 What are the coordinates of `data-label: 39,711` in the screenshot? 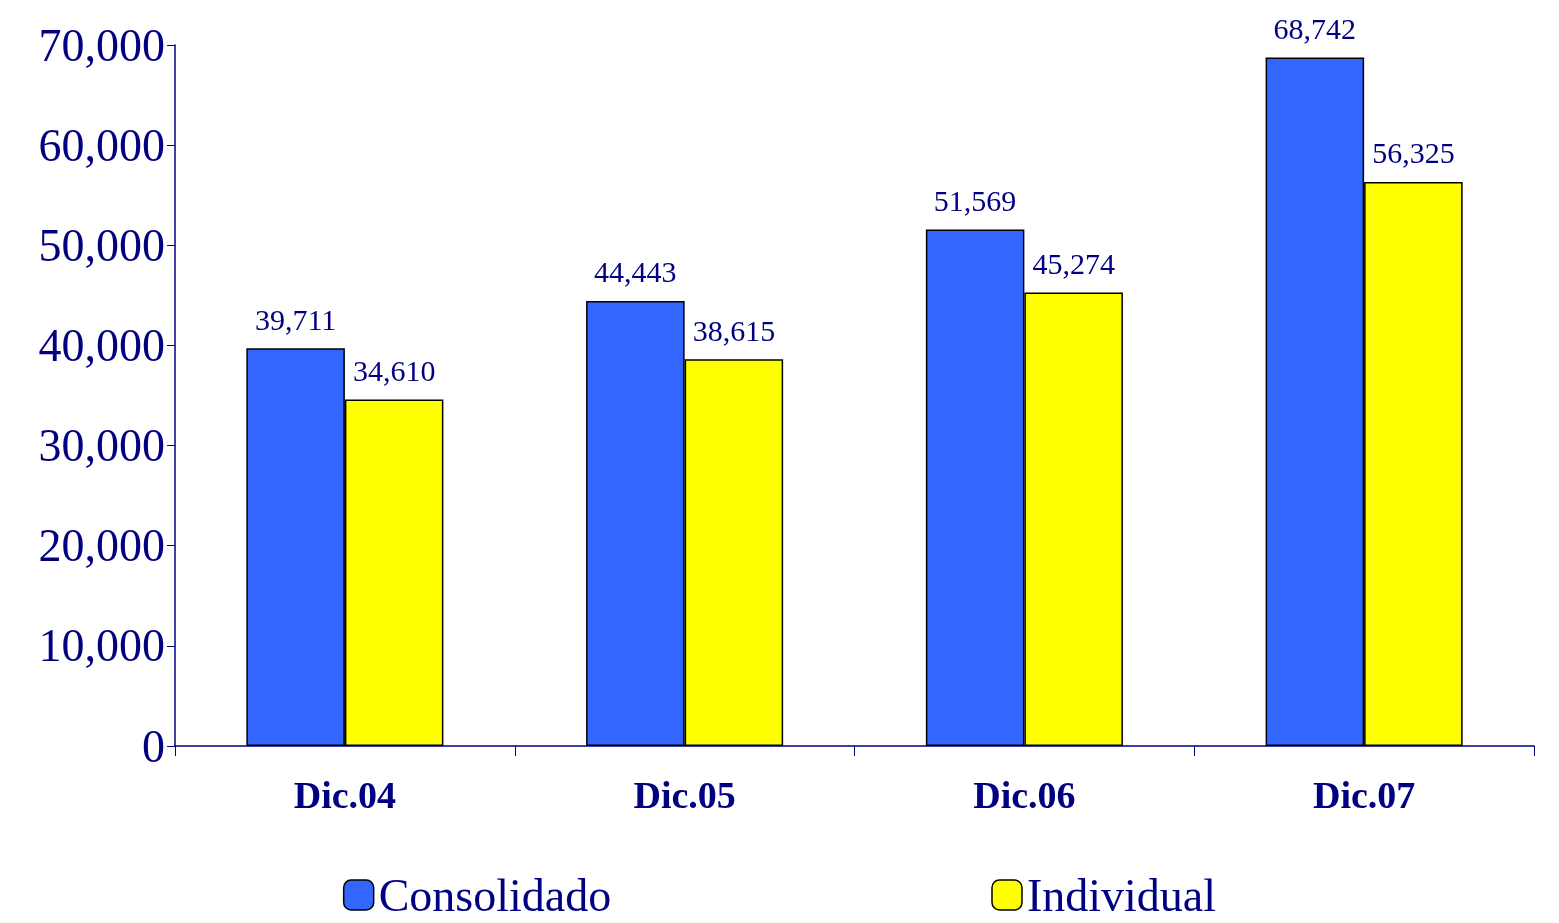 It's located at (295, 319).